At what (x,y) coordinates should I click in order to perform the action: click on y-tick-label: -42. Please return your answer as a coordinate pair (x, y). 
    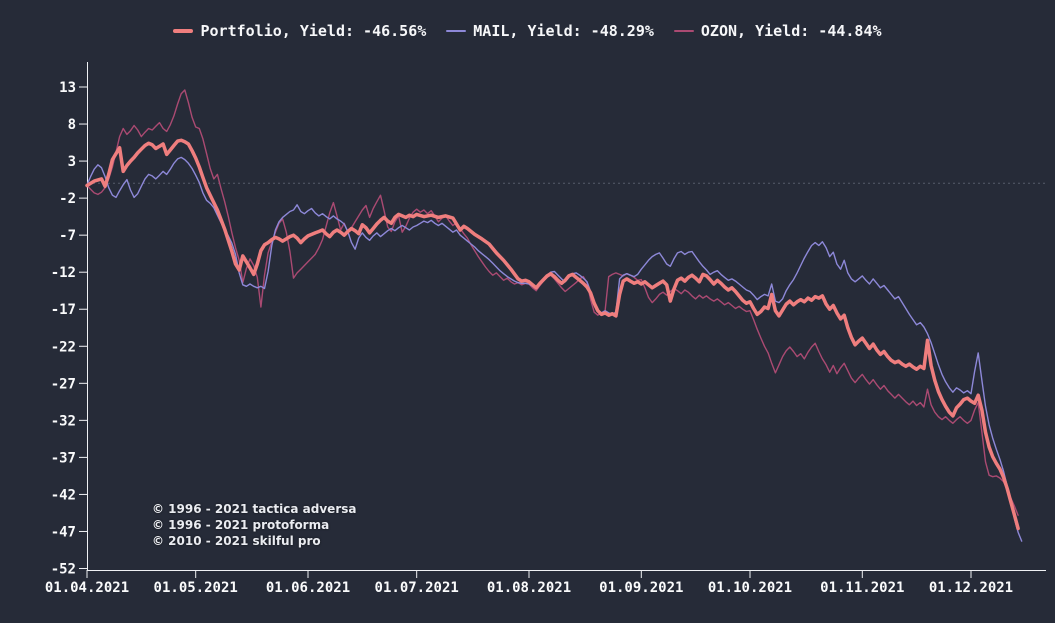
    Looking at the image, I should click on (63, 495).